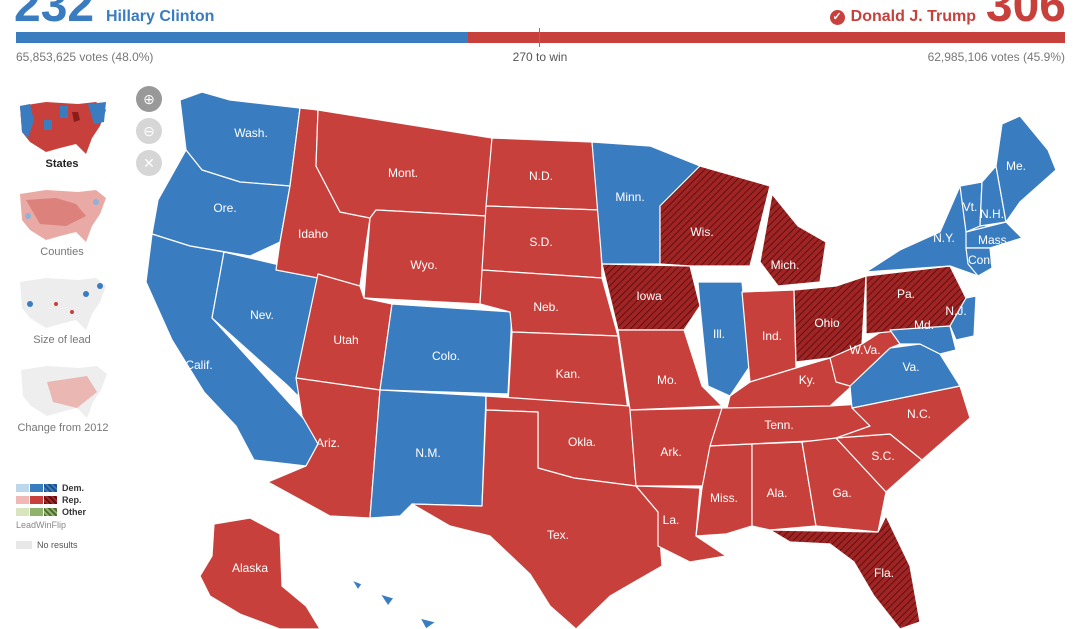  Describe the element at coordinates (149, 99) in the screenshot. I see `zoom-in-icon: ⊕` at that location.